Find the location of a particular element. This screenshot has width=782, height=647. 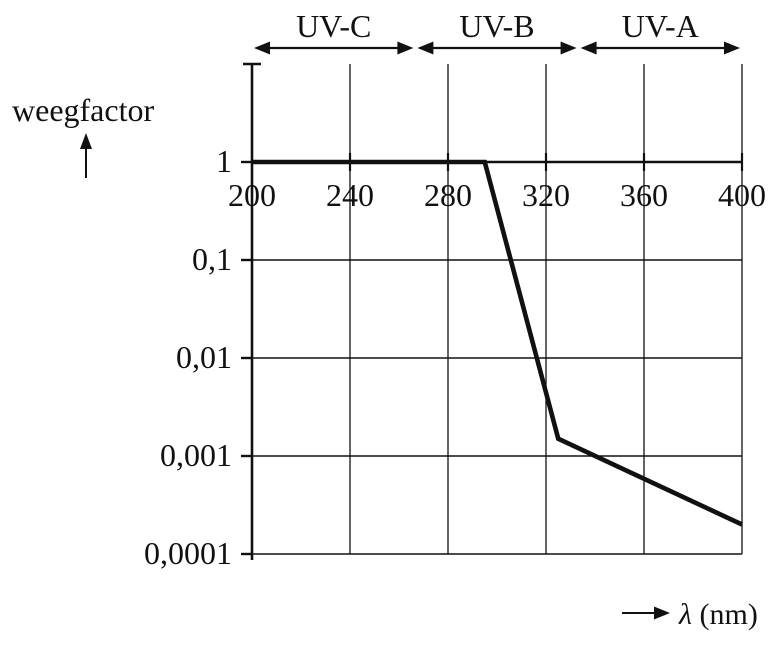

y-tick-label: 0,0001 is located at coordinates (188, 553).